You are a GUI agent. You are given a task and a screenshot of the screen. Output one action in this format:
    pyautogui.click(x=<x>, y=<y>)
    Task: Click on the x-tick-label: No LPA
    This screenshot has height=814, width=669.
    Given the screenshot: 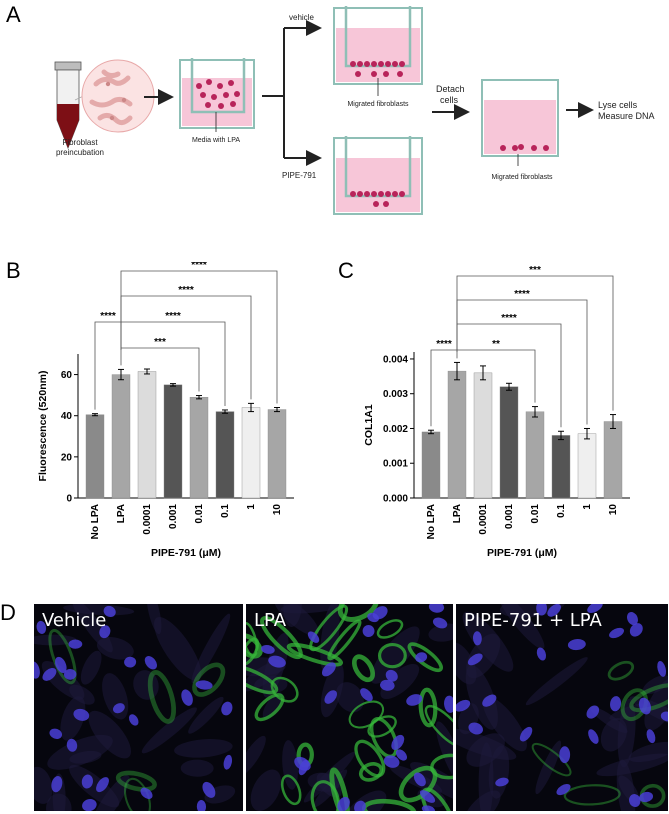 What is the action you would take?
    pyautogui.click(x=95, y=521)
    